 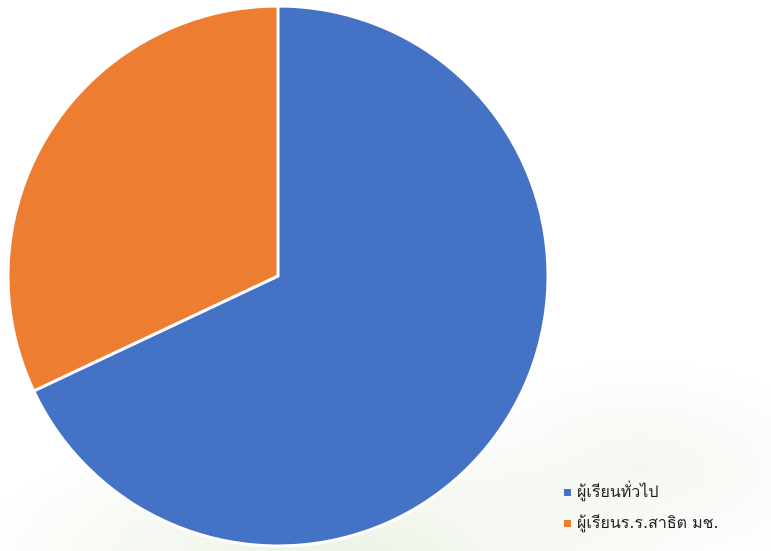 What do you see at coordinates (666, 492) in the screenshot?
I see `legend-item-general-learners: ผู้เรียนทั่วไป` at bounding box center [666, 492].